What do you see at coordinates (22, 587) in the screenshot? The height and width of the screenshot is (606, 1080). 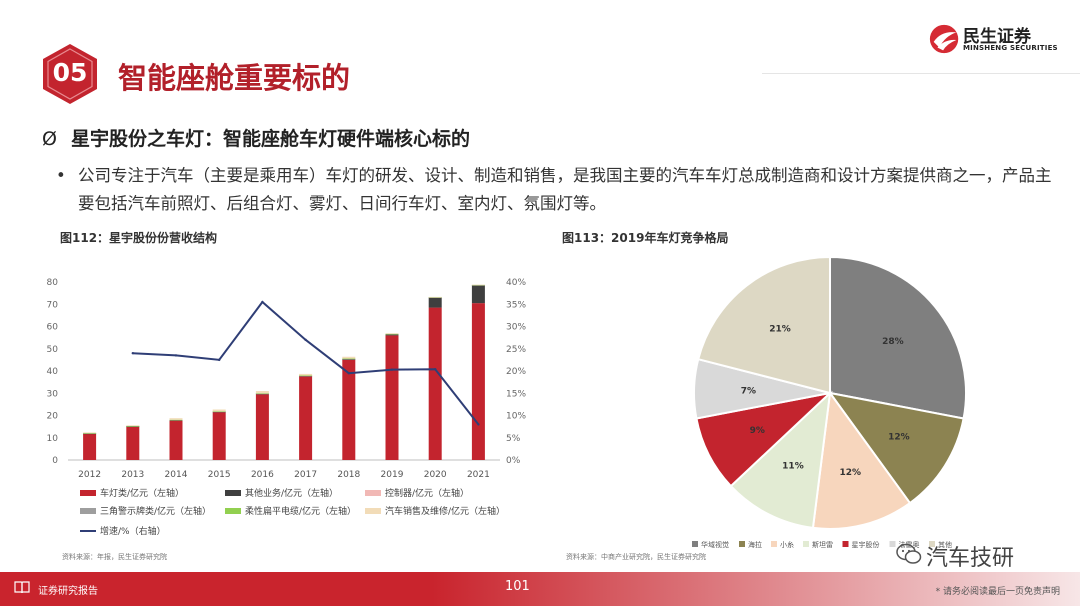 I see `book-icon` at bounding box center [22, 587].